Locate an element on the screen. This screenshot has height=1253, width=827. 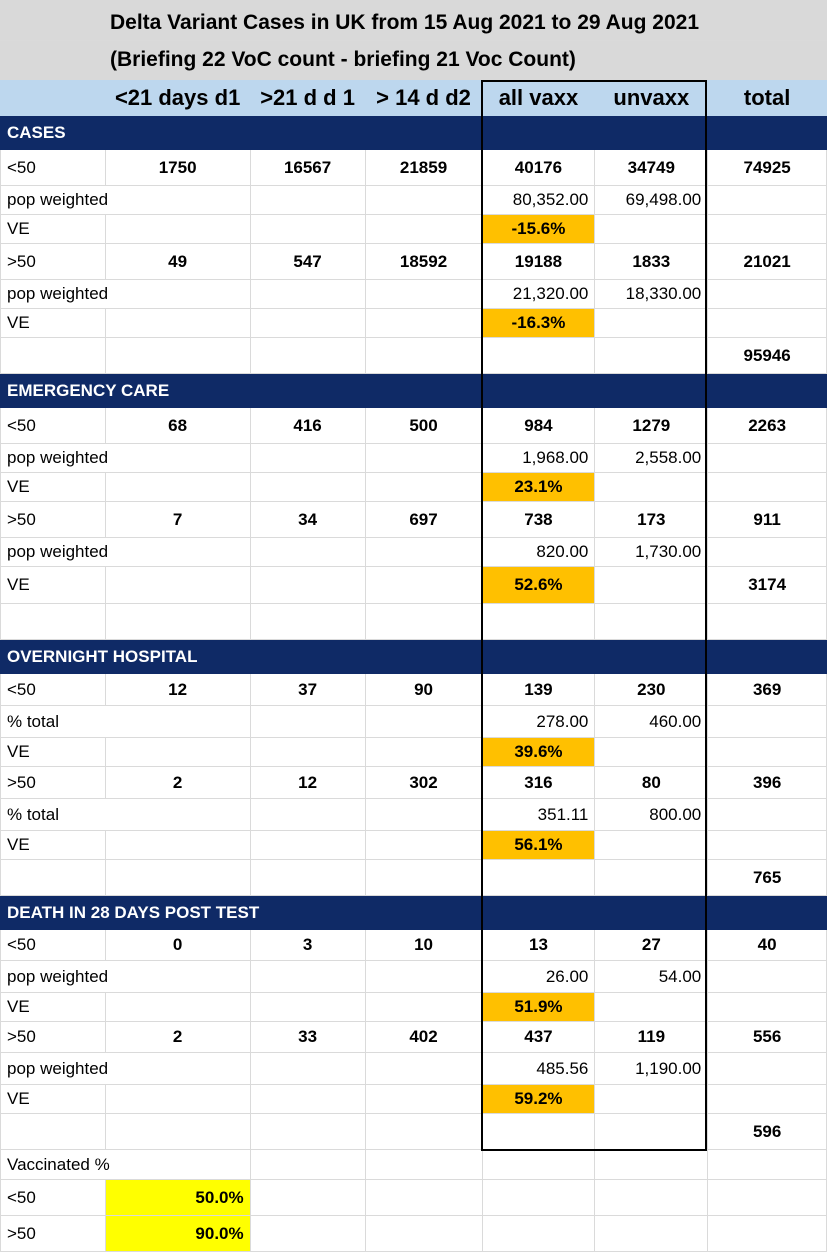
weighted-unvaxx: 69,498.00 is located at coordinates (651, 200).